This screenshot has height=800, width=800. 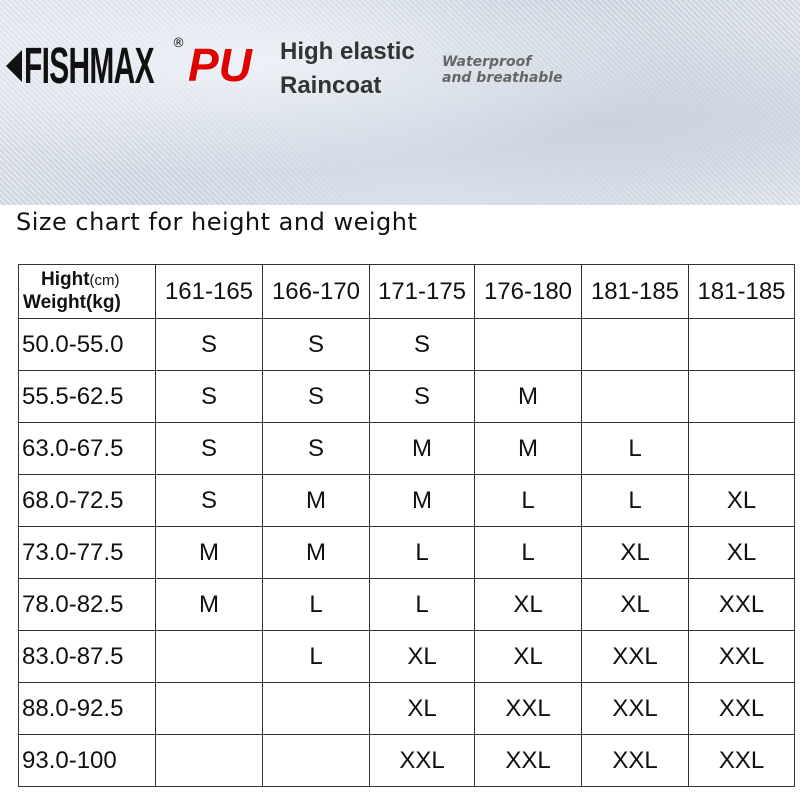 I want to click on table-row: 88.0-92.5 XL XXL XXL XXL, so click(x=406, y=708).